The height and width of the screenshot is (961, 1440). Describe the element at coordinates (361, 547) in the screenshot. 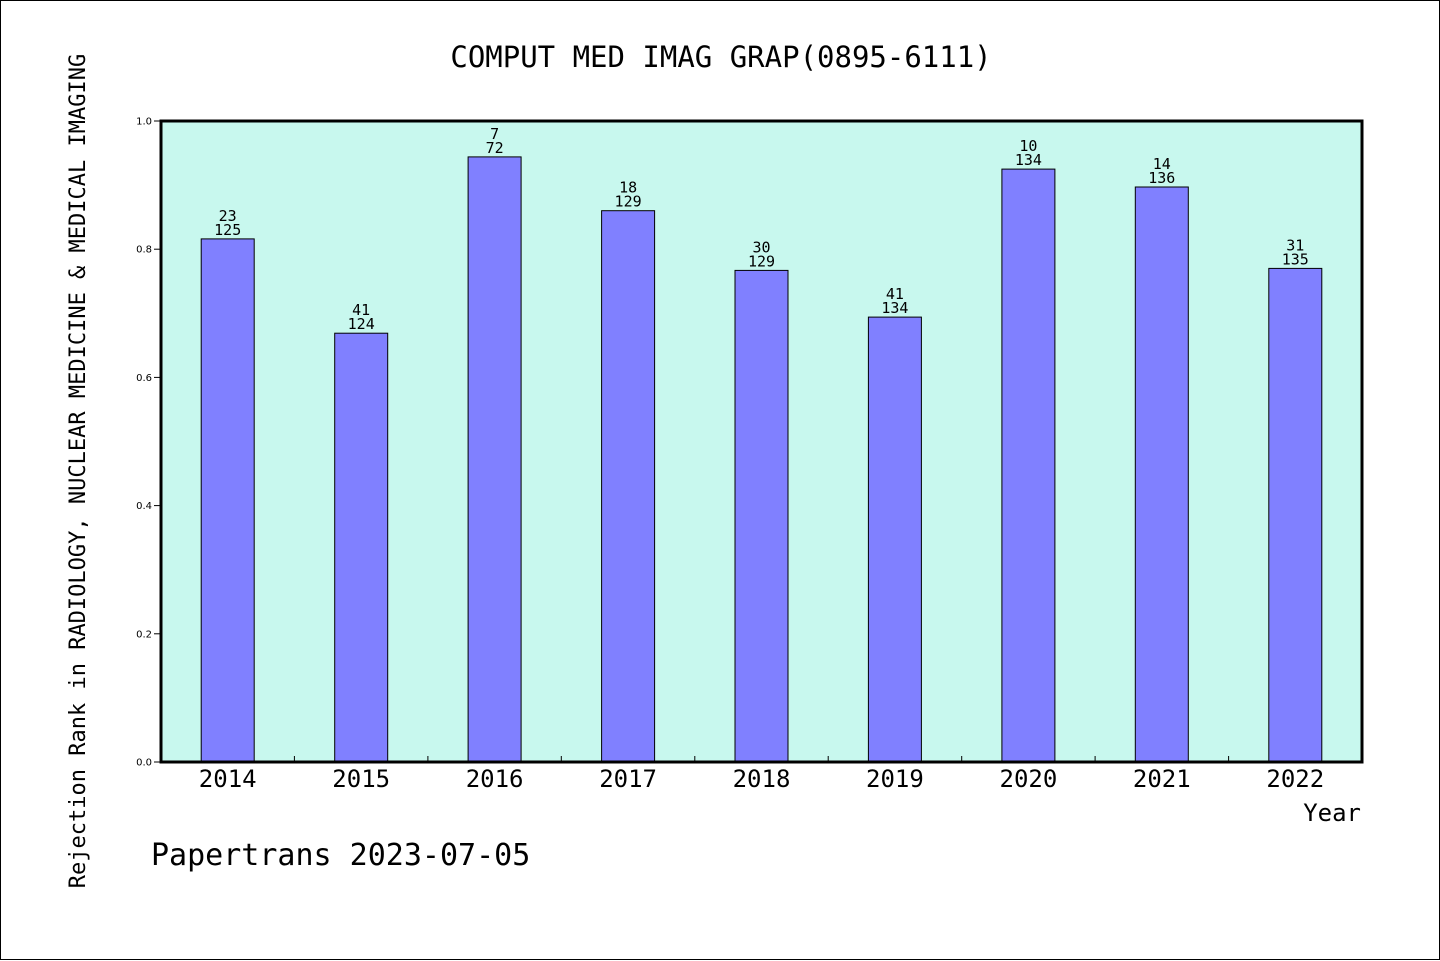

I see `bar-2015` at that location.